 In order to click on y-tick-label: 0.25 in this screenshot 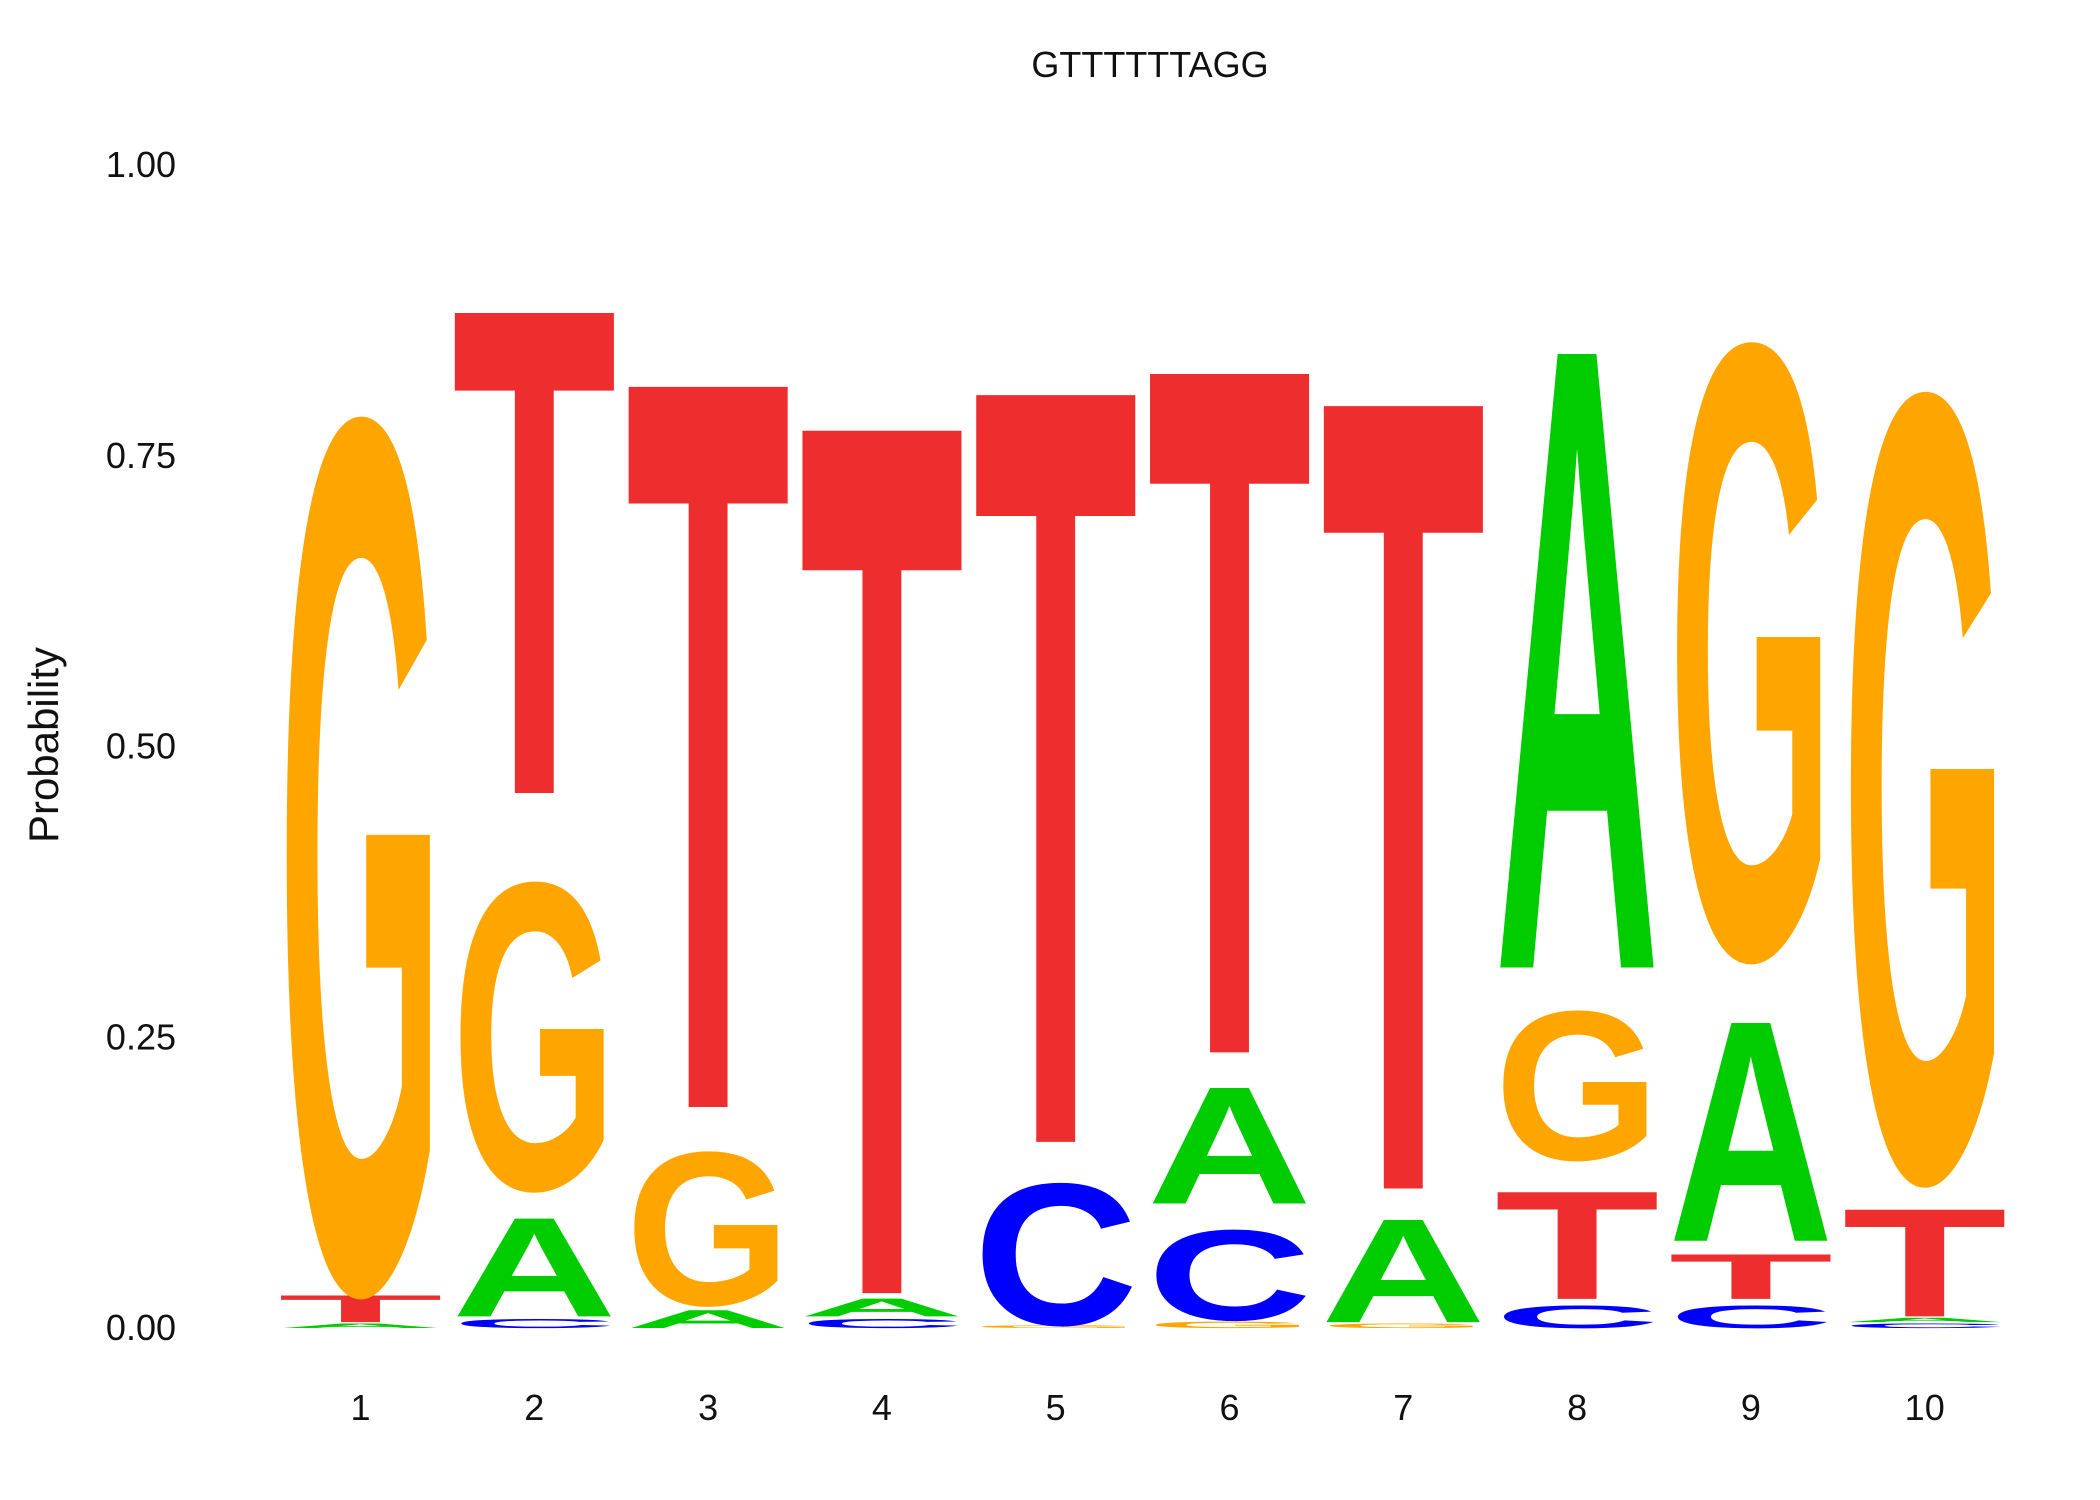, I will do `click(141, 1036)`.